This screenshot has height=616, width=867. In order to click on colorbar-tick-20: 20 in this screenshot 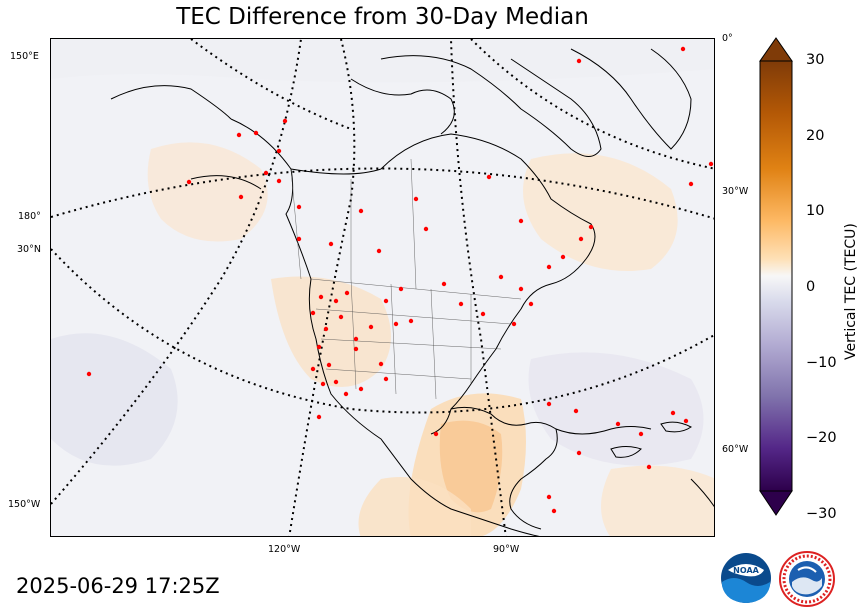, I will do `click(815, 136)`.